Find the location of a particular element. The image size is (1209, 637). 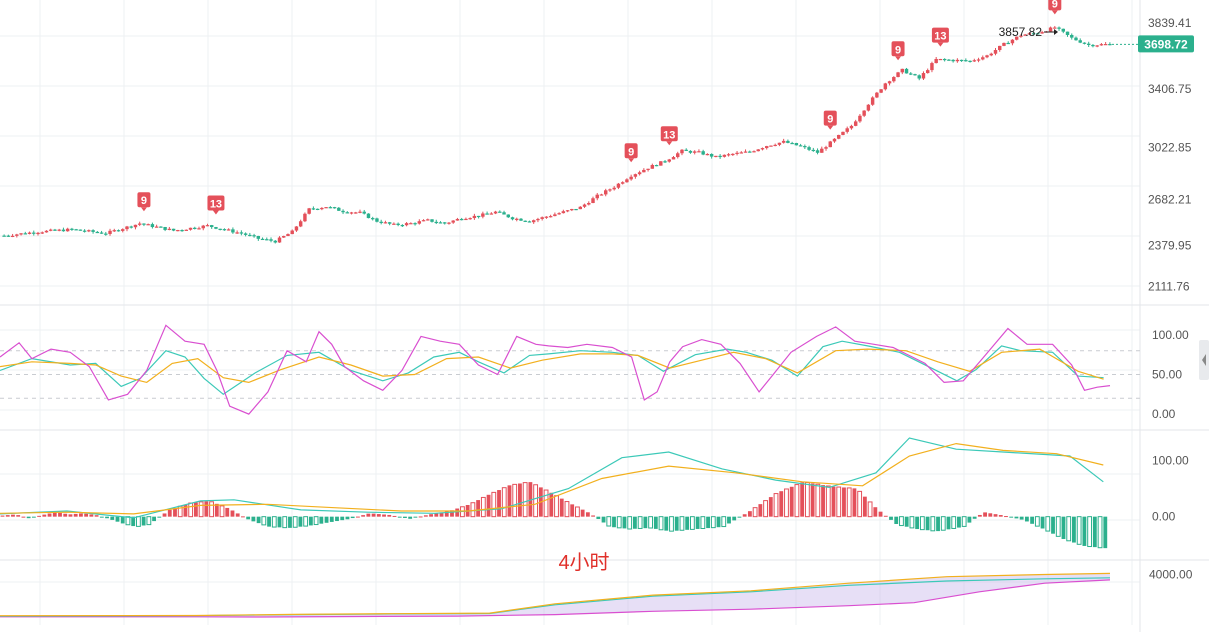

current-price-value: 3698.72 is located at coordinates (1166, 44).